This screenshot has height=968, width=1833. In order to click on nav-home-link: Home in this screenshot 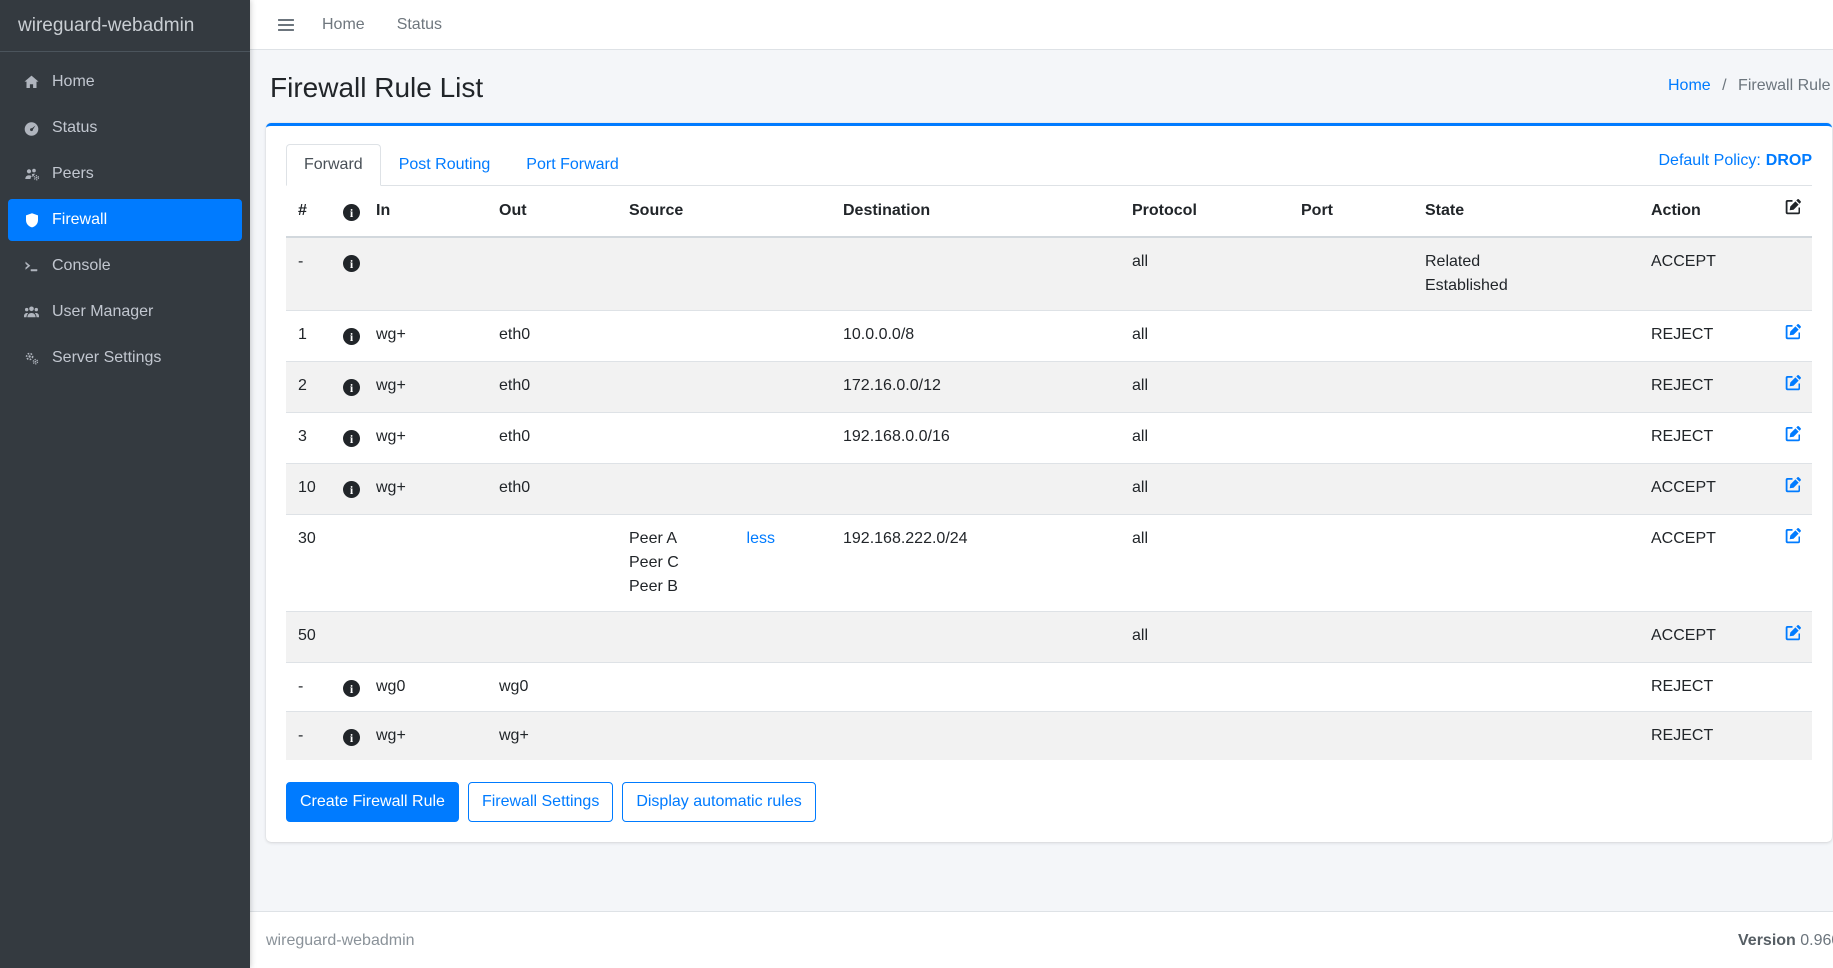, I will do `click(343, 24)`.